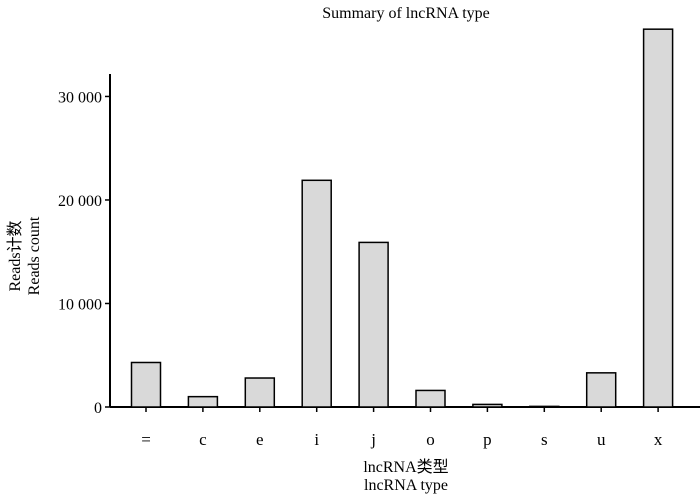 The image size is (700, 497). Describe the element at coordinates (406, 485) in the screenshot. I see `x-axis-label-line-2: lncRNA type` at that location.